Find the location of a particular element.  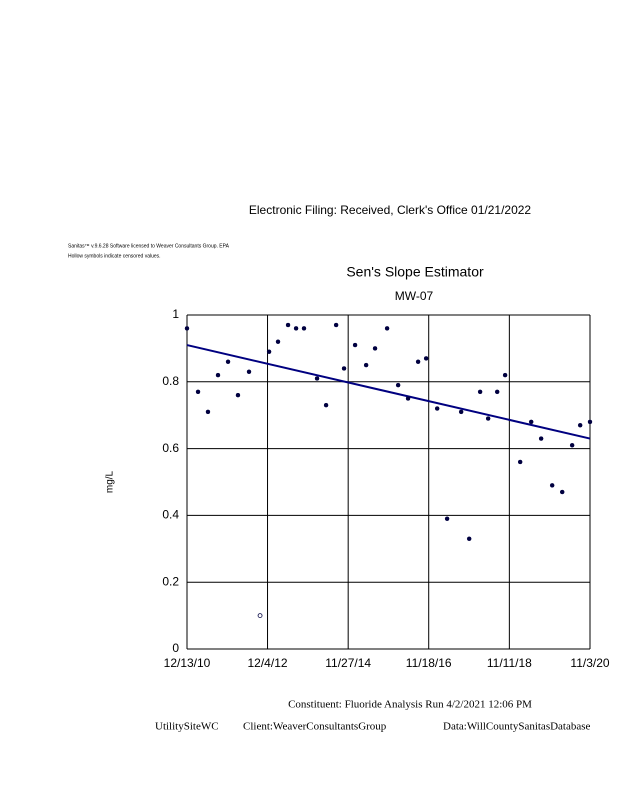

y-tick-label: 0.8 is located at coordinates (170, 381).